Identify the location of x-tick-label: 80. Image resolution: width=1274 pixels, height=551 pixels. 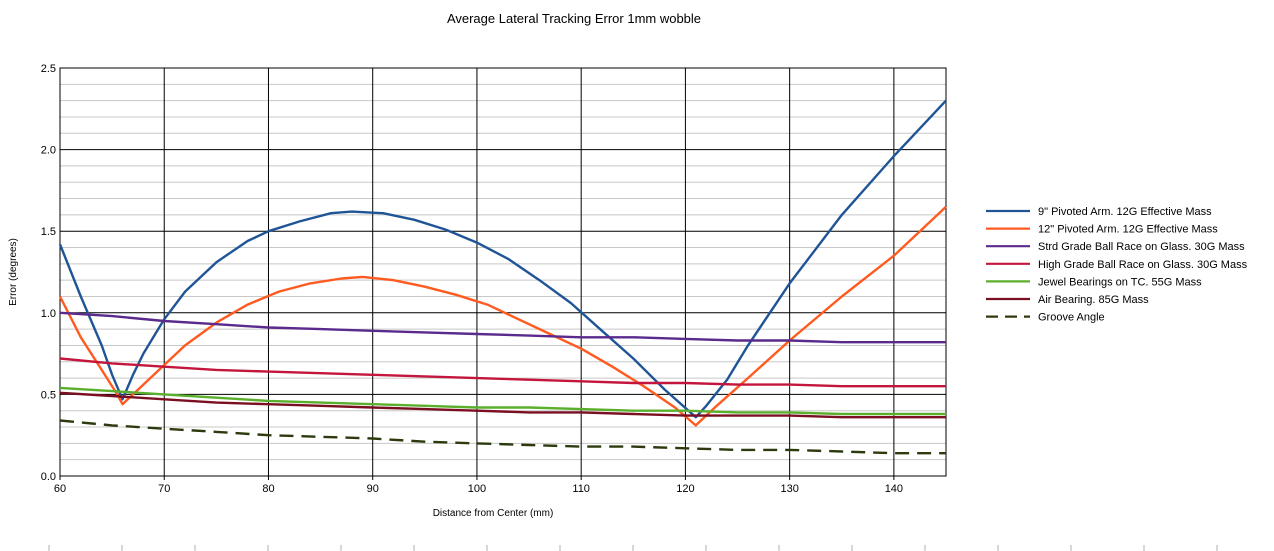
(268, 489).